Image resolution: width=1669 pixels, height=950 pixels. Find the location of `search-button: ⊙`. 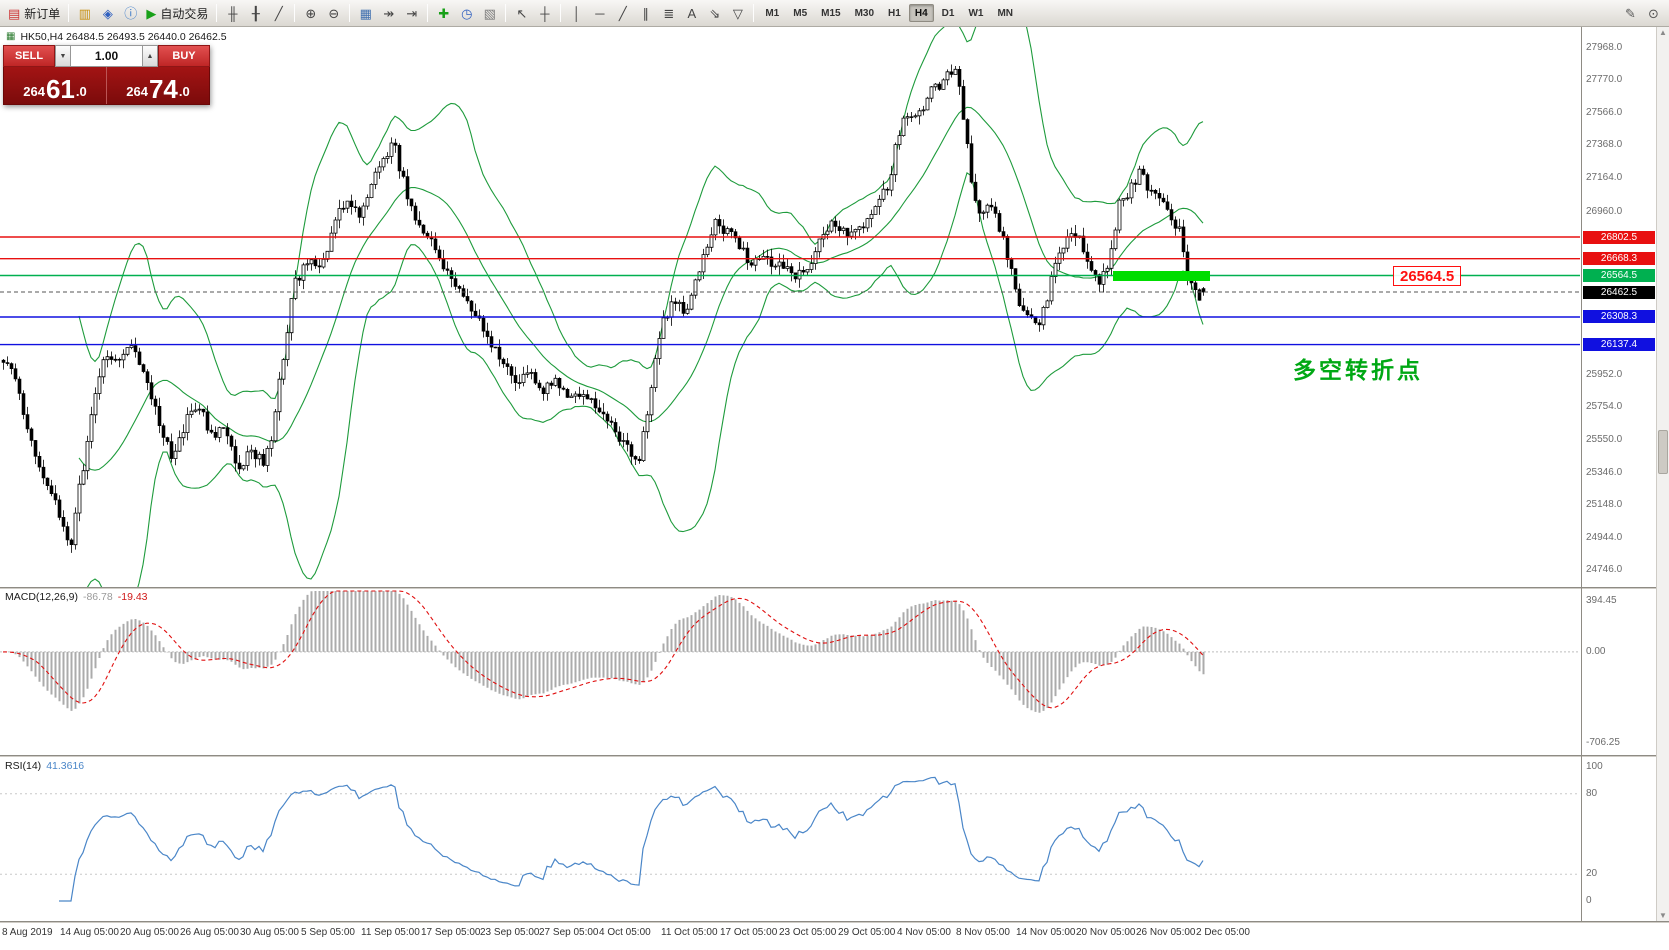

search-button: ⊙ is located at coordinates (1653, 13).